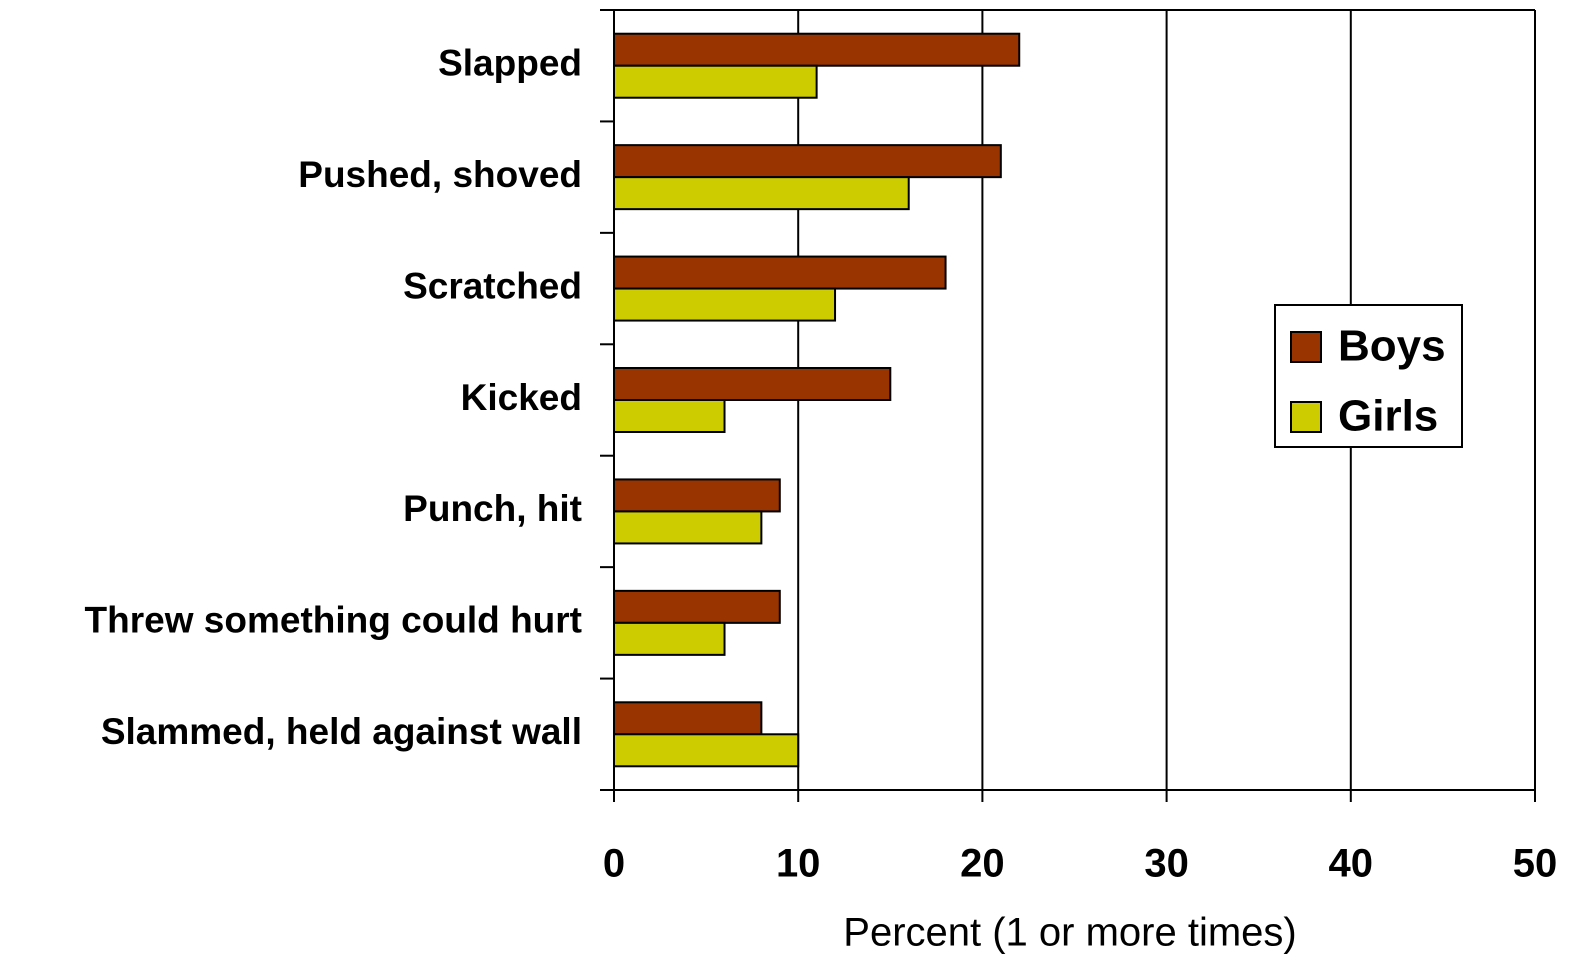 The image size is (1589, 971). What do you see at coordinates (614, 864) in the screenshot?
I see `x-tick-label: 0` at bounding box center [614, 864].